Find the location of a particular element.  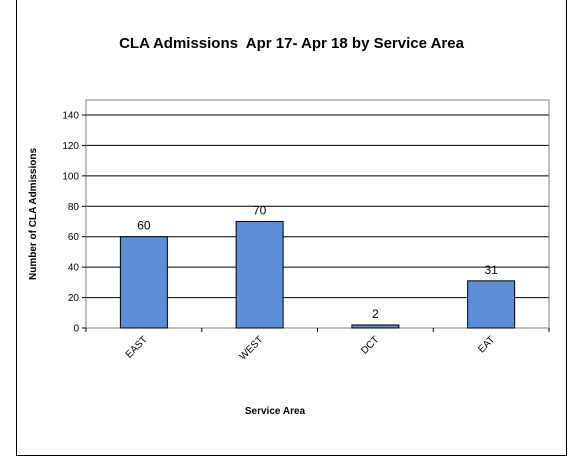

x-tick-label-dct: DCT is located at coordinates (370, 345).